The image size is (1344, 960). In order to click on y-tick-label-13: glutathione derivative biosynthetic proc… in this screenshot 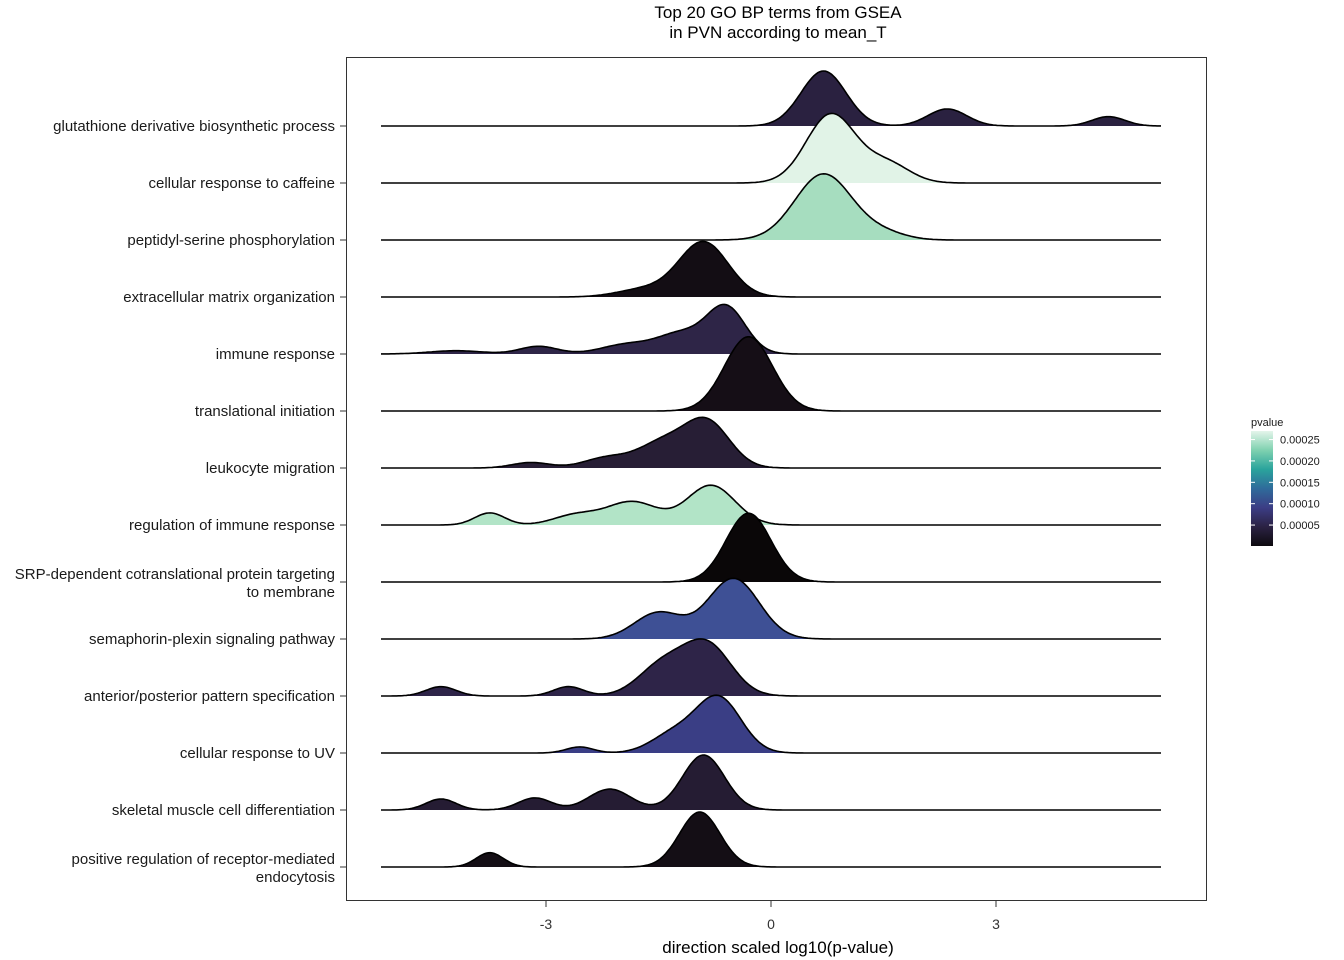, I will do `click(194, 126)`.